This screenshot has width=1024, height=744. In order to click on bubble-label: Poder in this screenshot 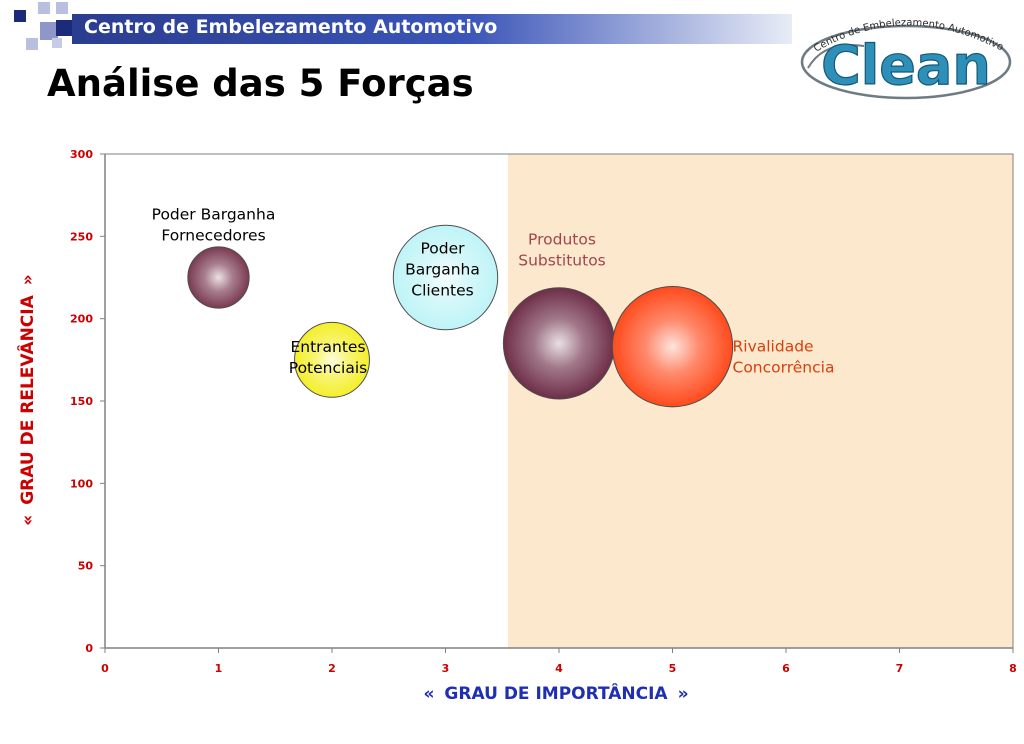, I will do `click(442, 249)`.